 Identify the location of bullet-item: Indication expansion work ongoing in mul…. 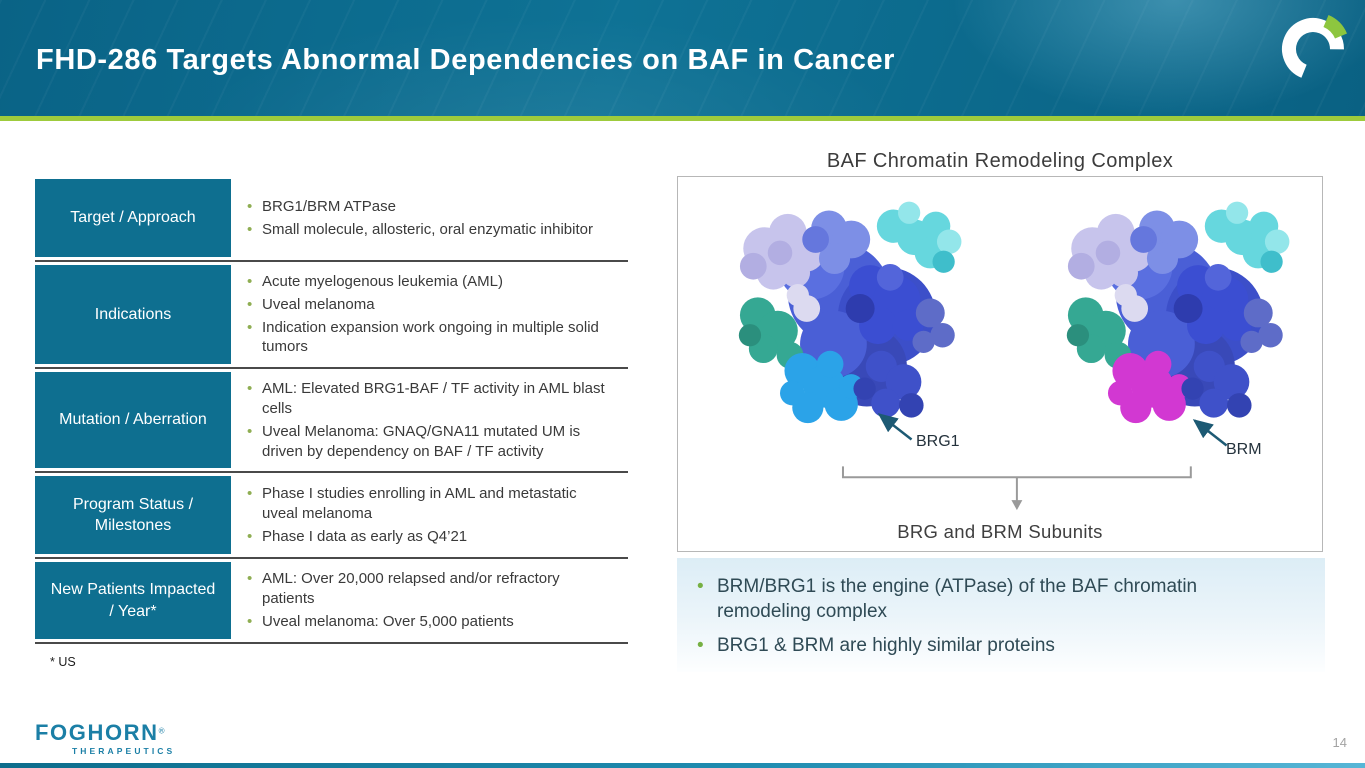
(428, 338).